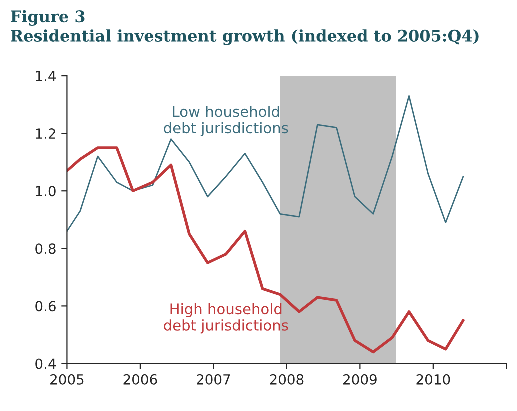 Image resolution: width=517 pixels, height=411 pixels. Describe the element at coordinates (360, 379) in the screenshot. I see `x-tick-label: 2009` at that location.